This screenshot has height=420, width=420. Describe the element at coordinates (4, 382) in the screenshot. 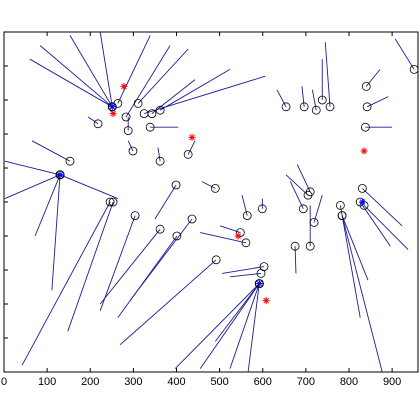

I see `x-tick-label: 0` at that location.